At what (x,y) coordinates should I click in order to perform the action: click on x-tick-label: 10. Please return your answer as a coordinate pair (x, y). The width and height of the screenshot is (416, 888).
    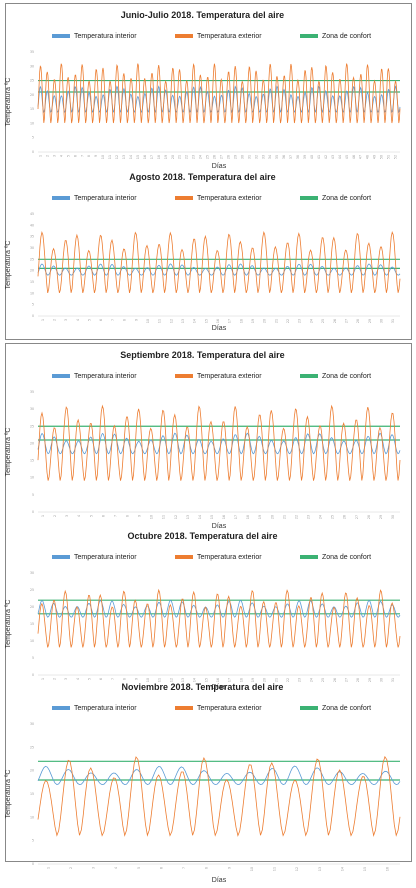
    Looking at the image, I should click on (148, 680).